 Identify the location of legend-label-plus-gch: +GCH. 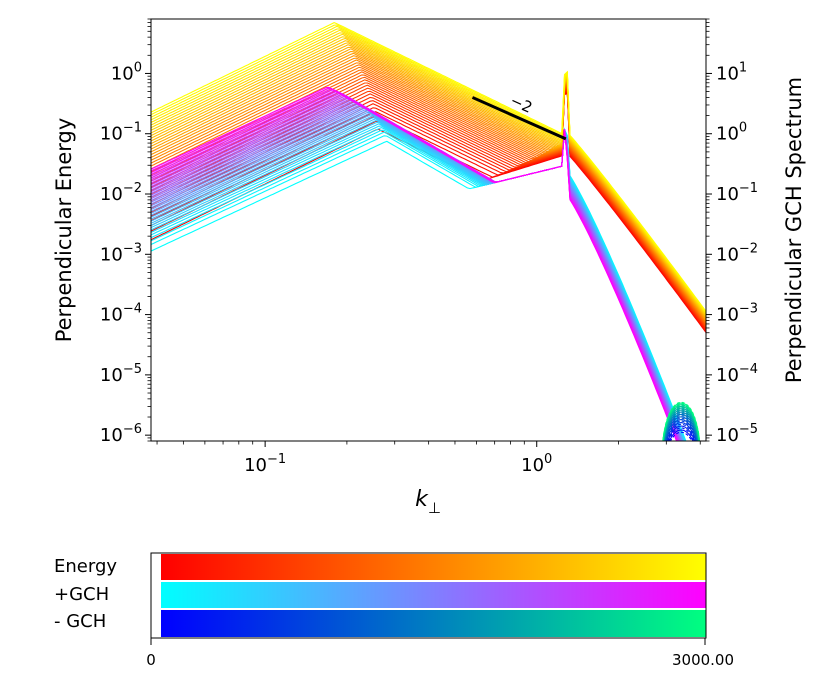
(81, 594).